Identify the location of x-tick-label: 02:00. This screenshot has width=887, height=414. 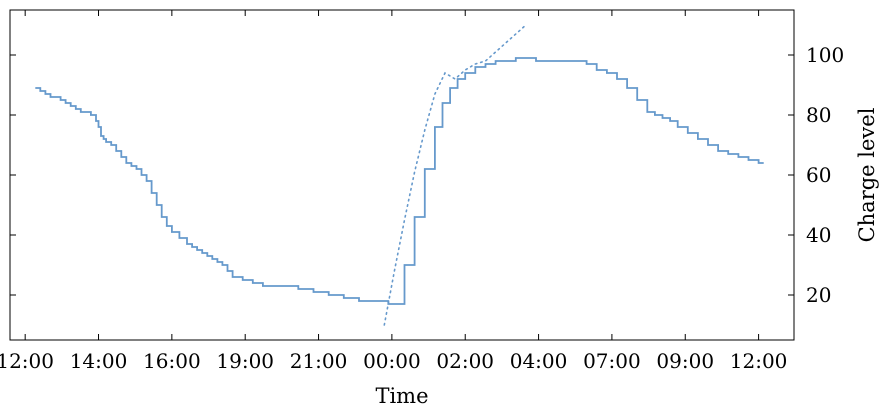
(465, 361).